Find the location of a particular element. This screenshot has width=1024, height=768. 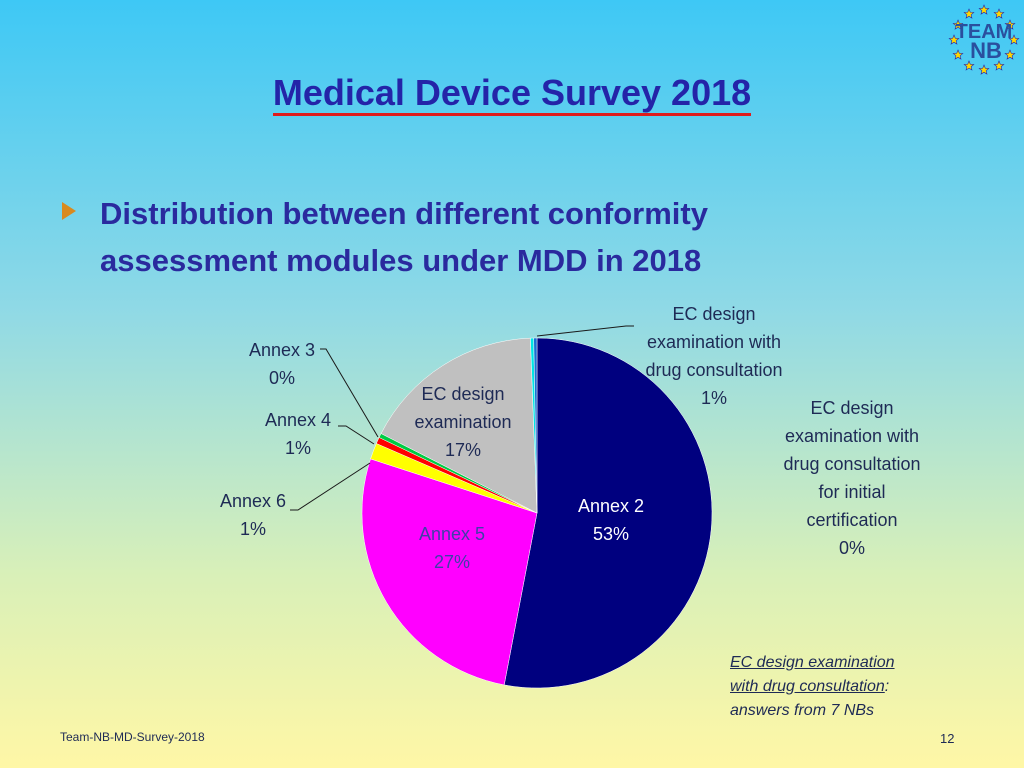

label-annex4-name: Annex 4 is located at coordinates (298, 420).